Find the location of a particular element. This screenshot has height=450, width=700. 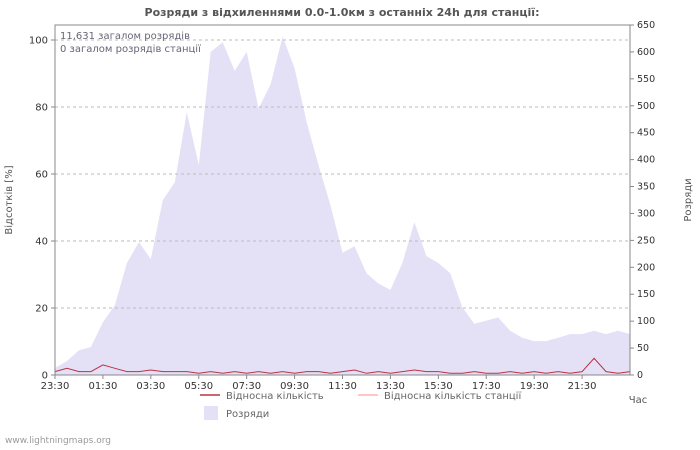

svg-text: 600 is located at coordinates (646, 52).